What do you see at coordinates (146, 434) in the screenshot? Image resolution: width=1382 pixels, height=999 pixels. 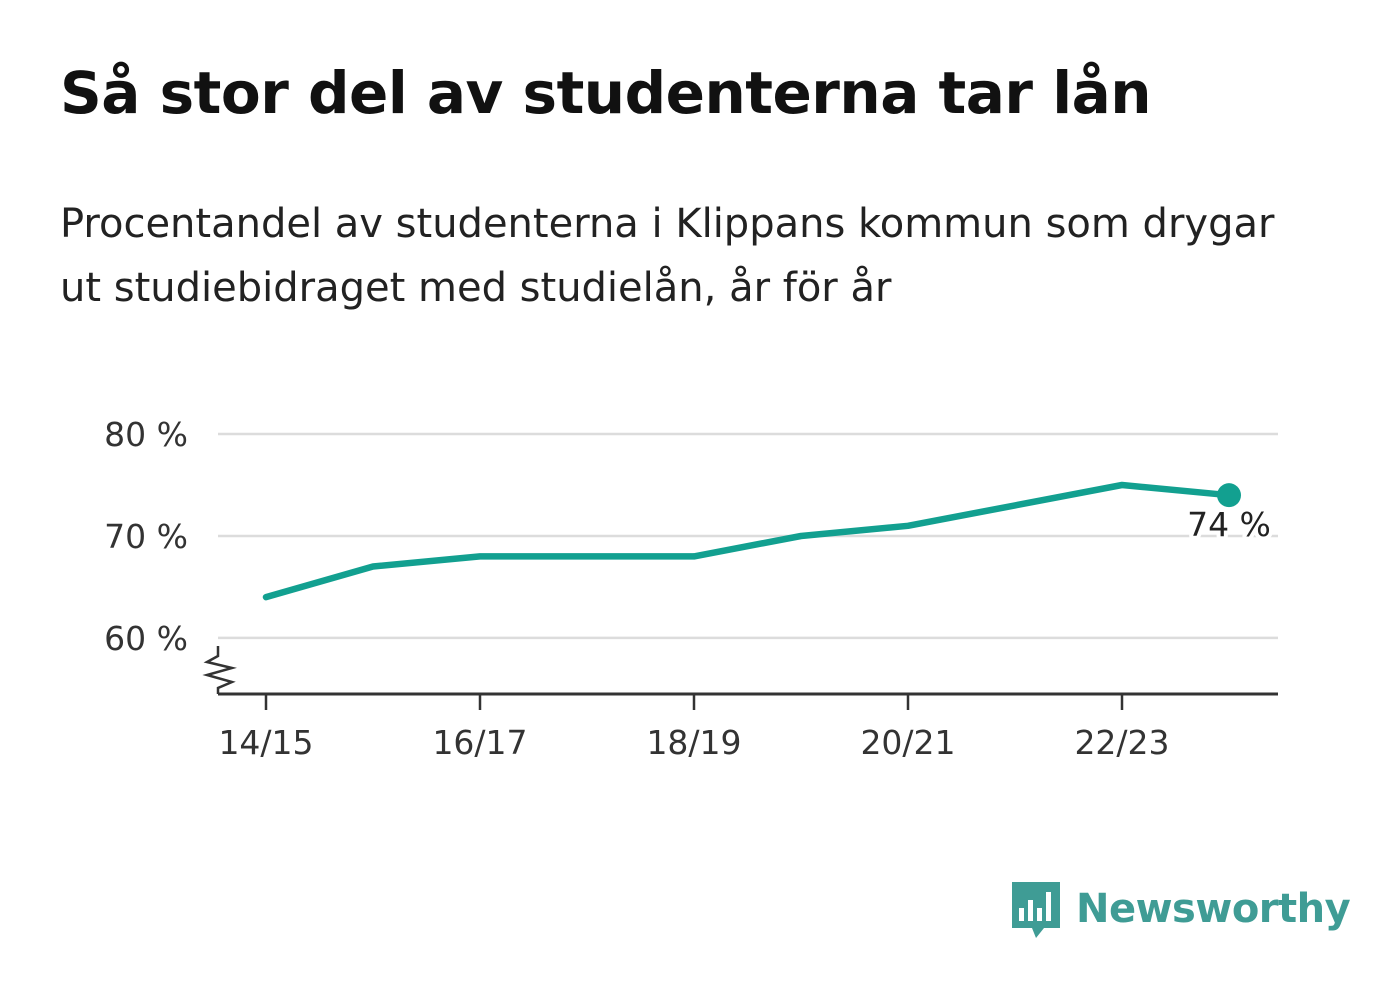 I see `y-tick-label: 80 %` at bounding box center [146, 434].